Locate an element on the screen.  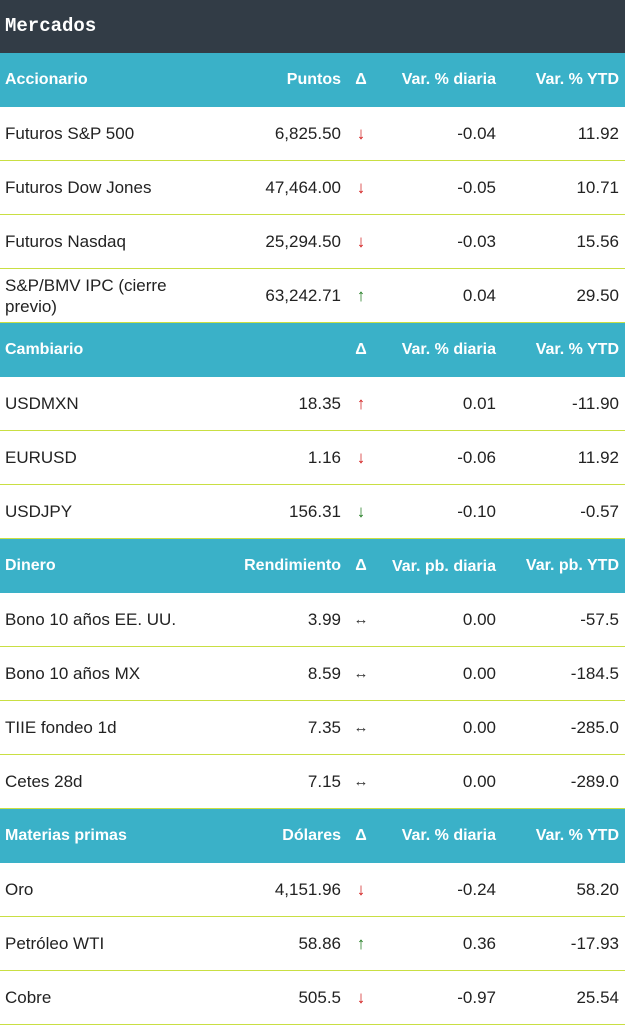
row-value: 58.86 is located at coordinates (319, 943).